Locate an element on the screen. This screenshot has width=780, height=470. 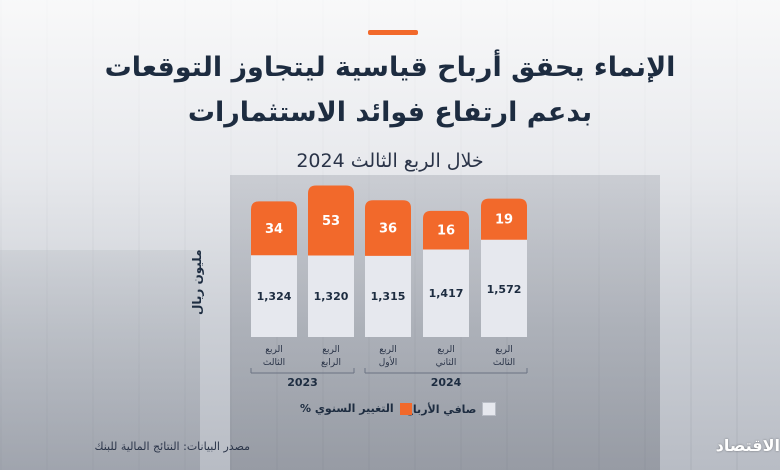
data-label-net-profit: 1,324 is located at coordinates (274, 296).